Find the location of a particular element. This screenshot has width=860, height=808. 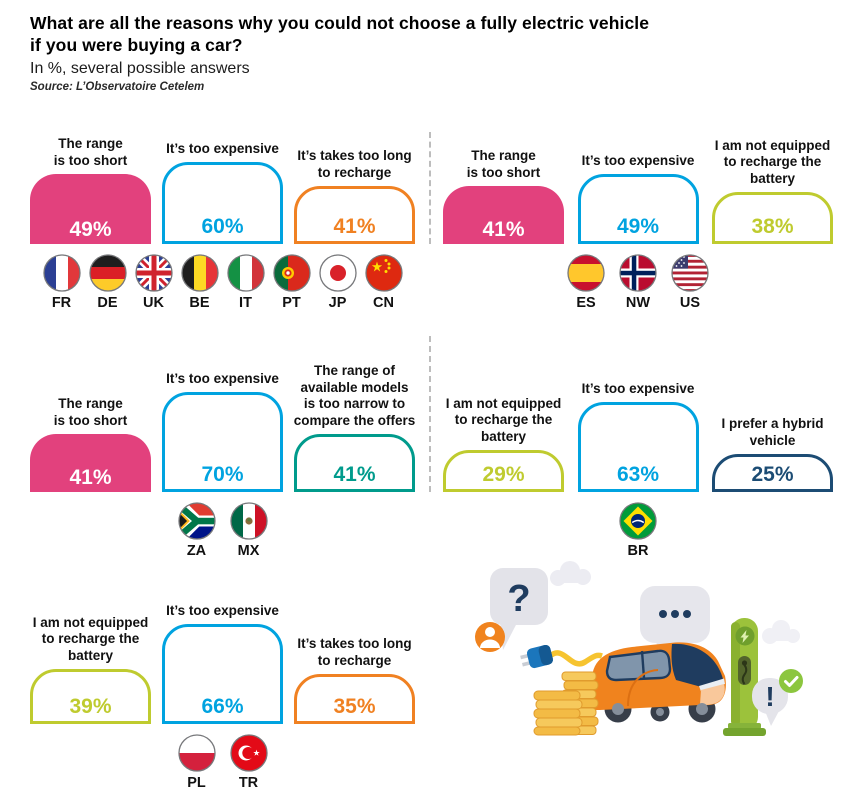

bar-shape: 39% is located at coordinates (90, 696).